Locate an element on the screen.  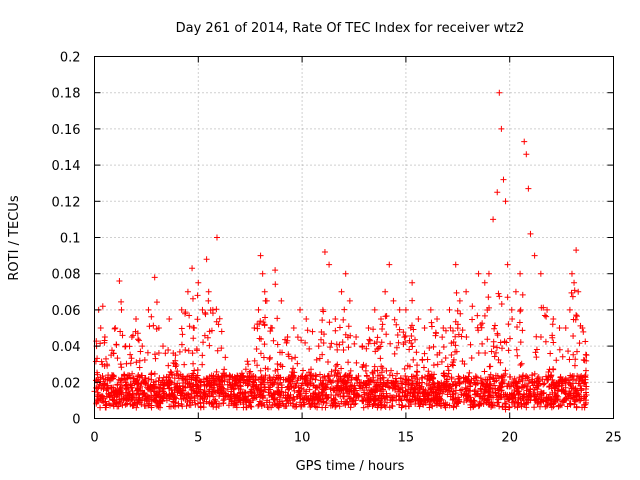
x-tick-label: 25 is located at coordinates (613, 438).